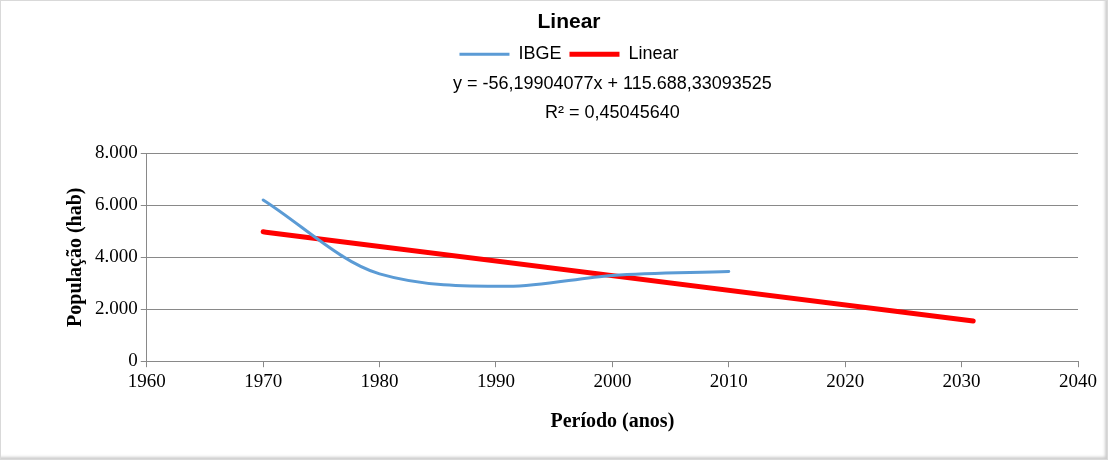 This screenshot has width=1108, height=460. I want to click on x-tick-label: 1980, so click(379, 380).